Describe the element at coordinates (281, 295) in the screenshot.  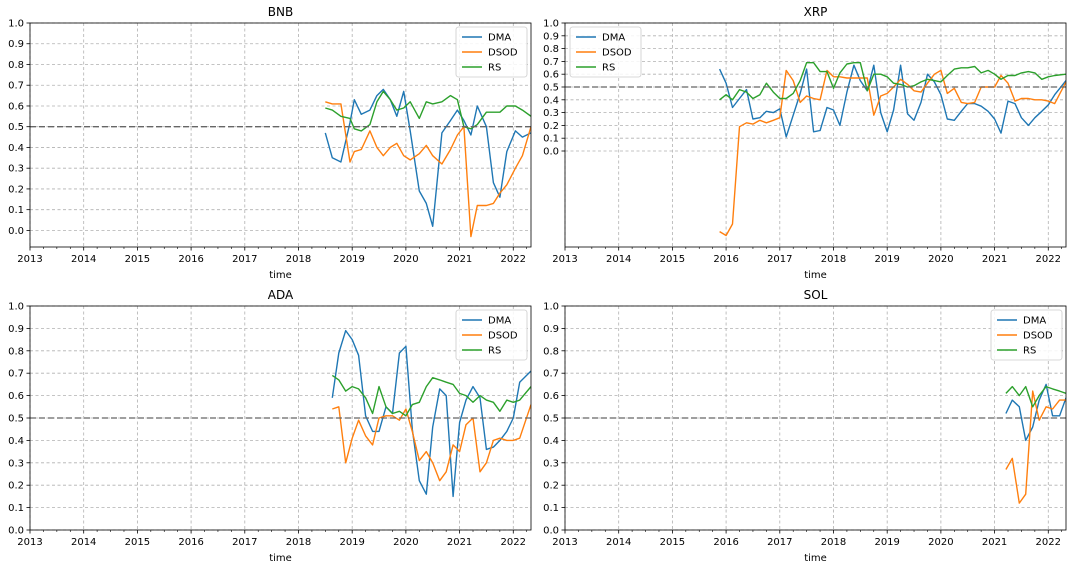
I see `chart-title: ADA` at that location.